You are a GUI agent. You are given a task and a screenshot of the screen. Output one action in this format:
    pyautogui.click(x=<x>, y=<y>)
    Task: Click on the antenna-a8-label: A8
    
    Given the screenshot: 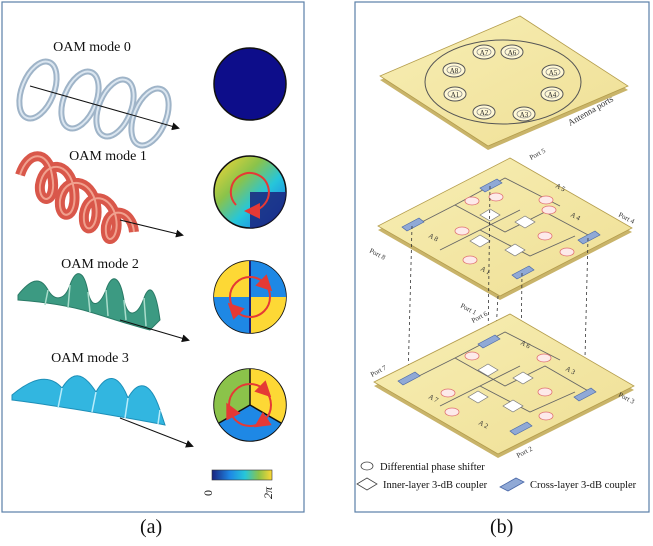 What is the action you would take?
    pyautogui.click(x=454, y=71)
    